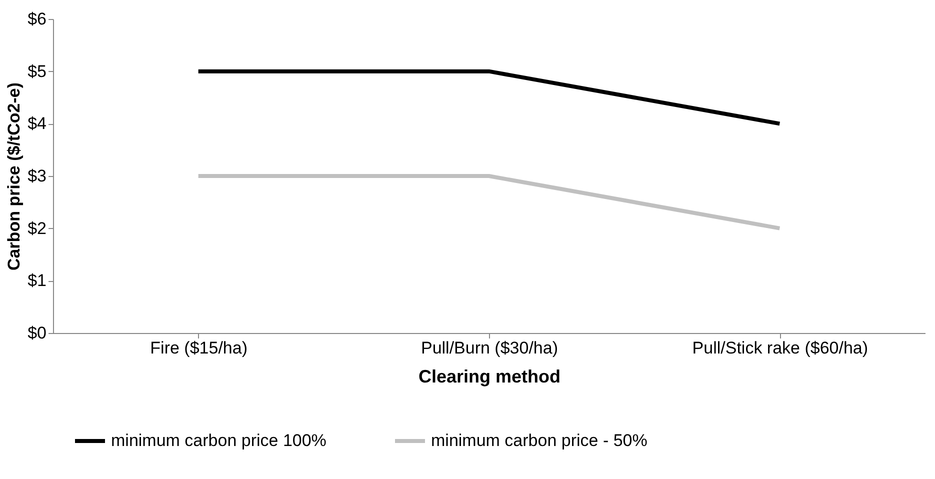 The width and height of the screenshot is (935, 479). I want to click on legend-label: minimum carbon price - 50%, so click(539, 440).